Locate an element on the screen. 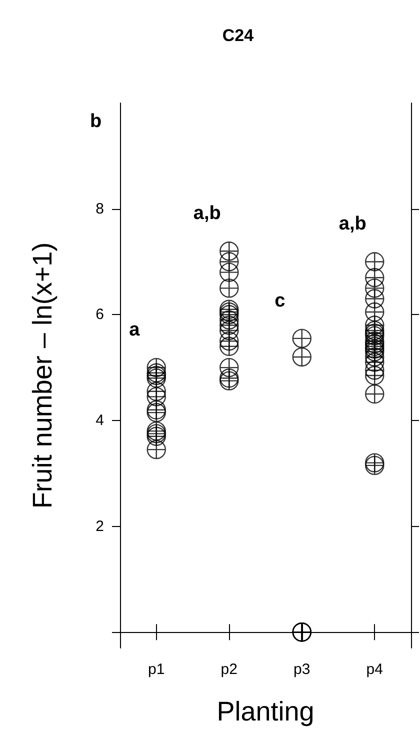 Image resolution: width=420 pixels, height=745 pixels. y-tick-label: 2 is located at coordinates (100, 526).